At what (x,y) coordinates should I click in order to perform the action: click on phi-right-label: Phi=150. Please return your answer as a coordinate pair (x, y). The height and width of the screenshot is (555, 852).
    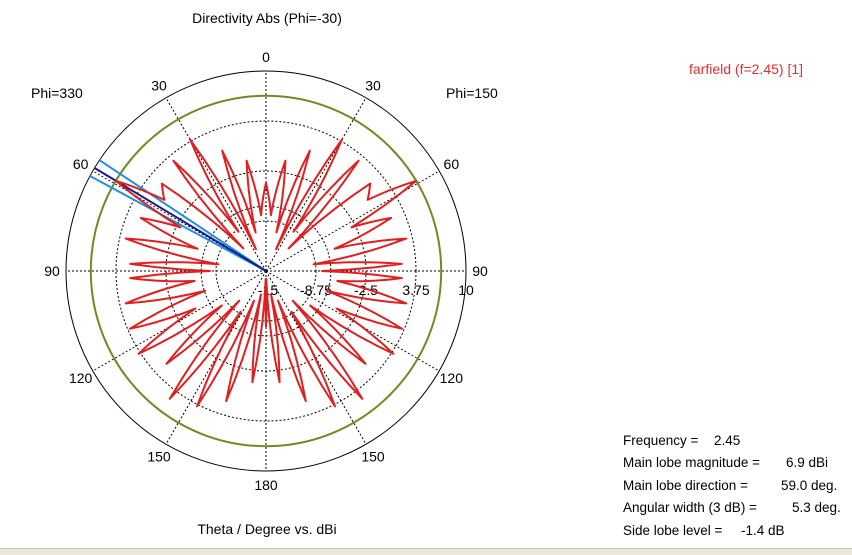
    Looking at the image, I should click on (472, 93).